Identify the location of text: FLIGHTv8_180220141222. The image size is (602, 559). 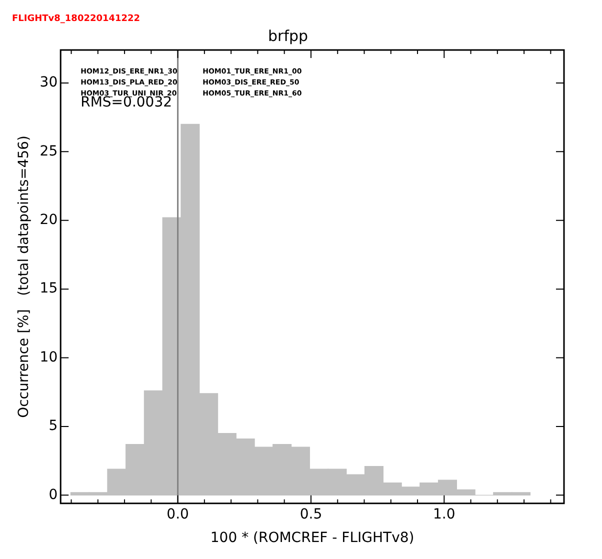
(76, 19).